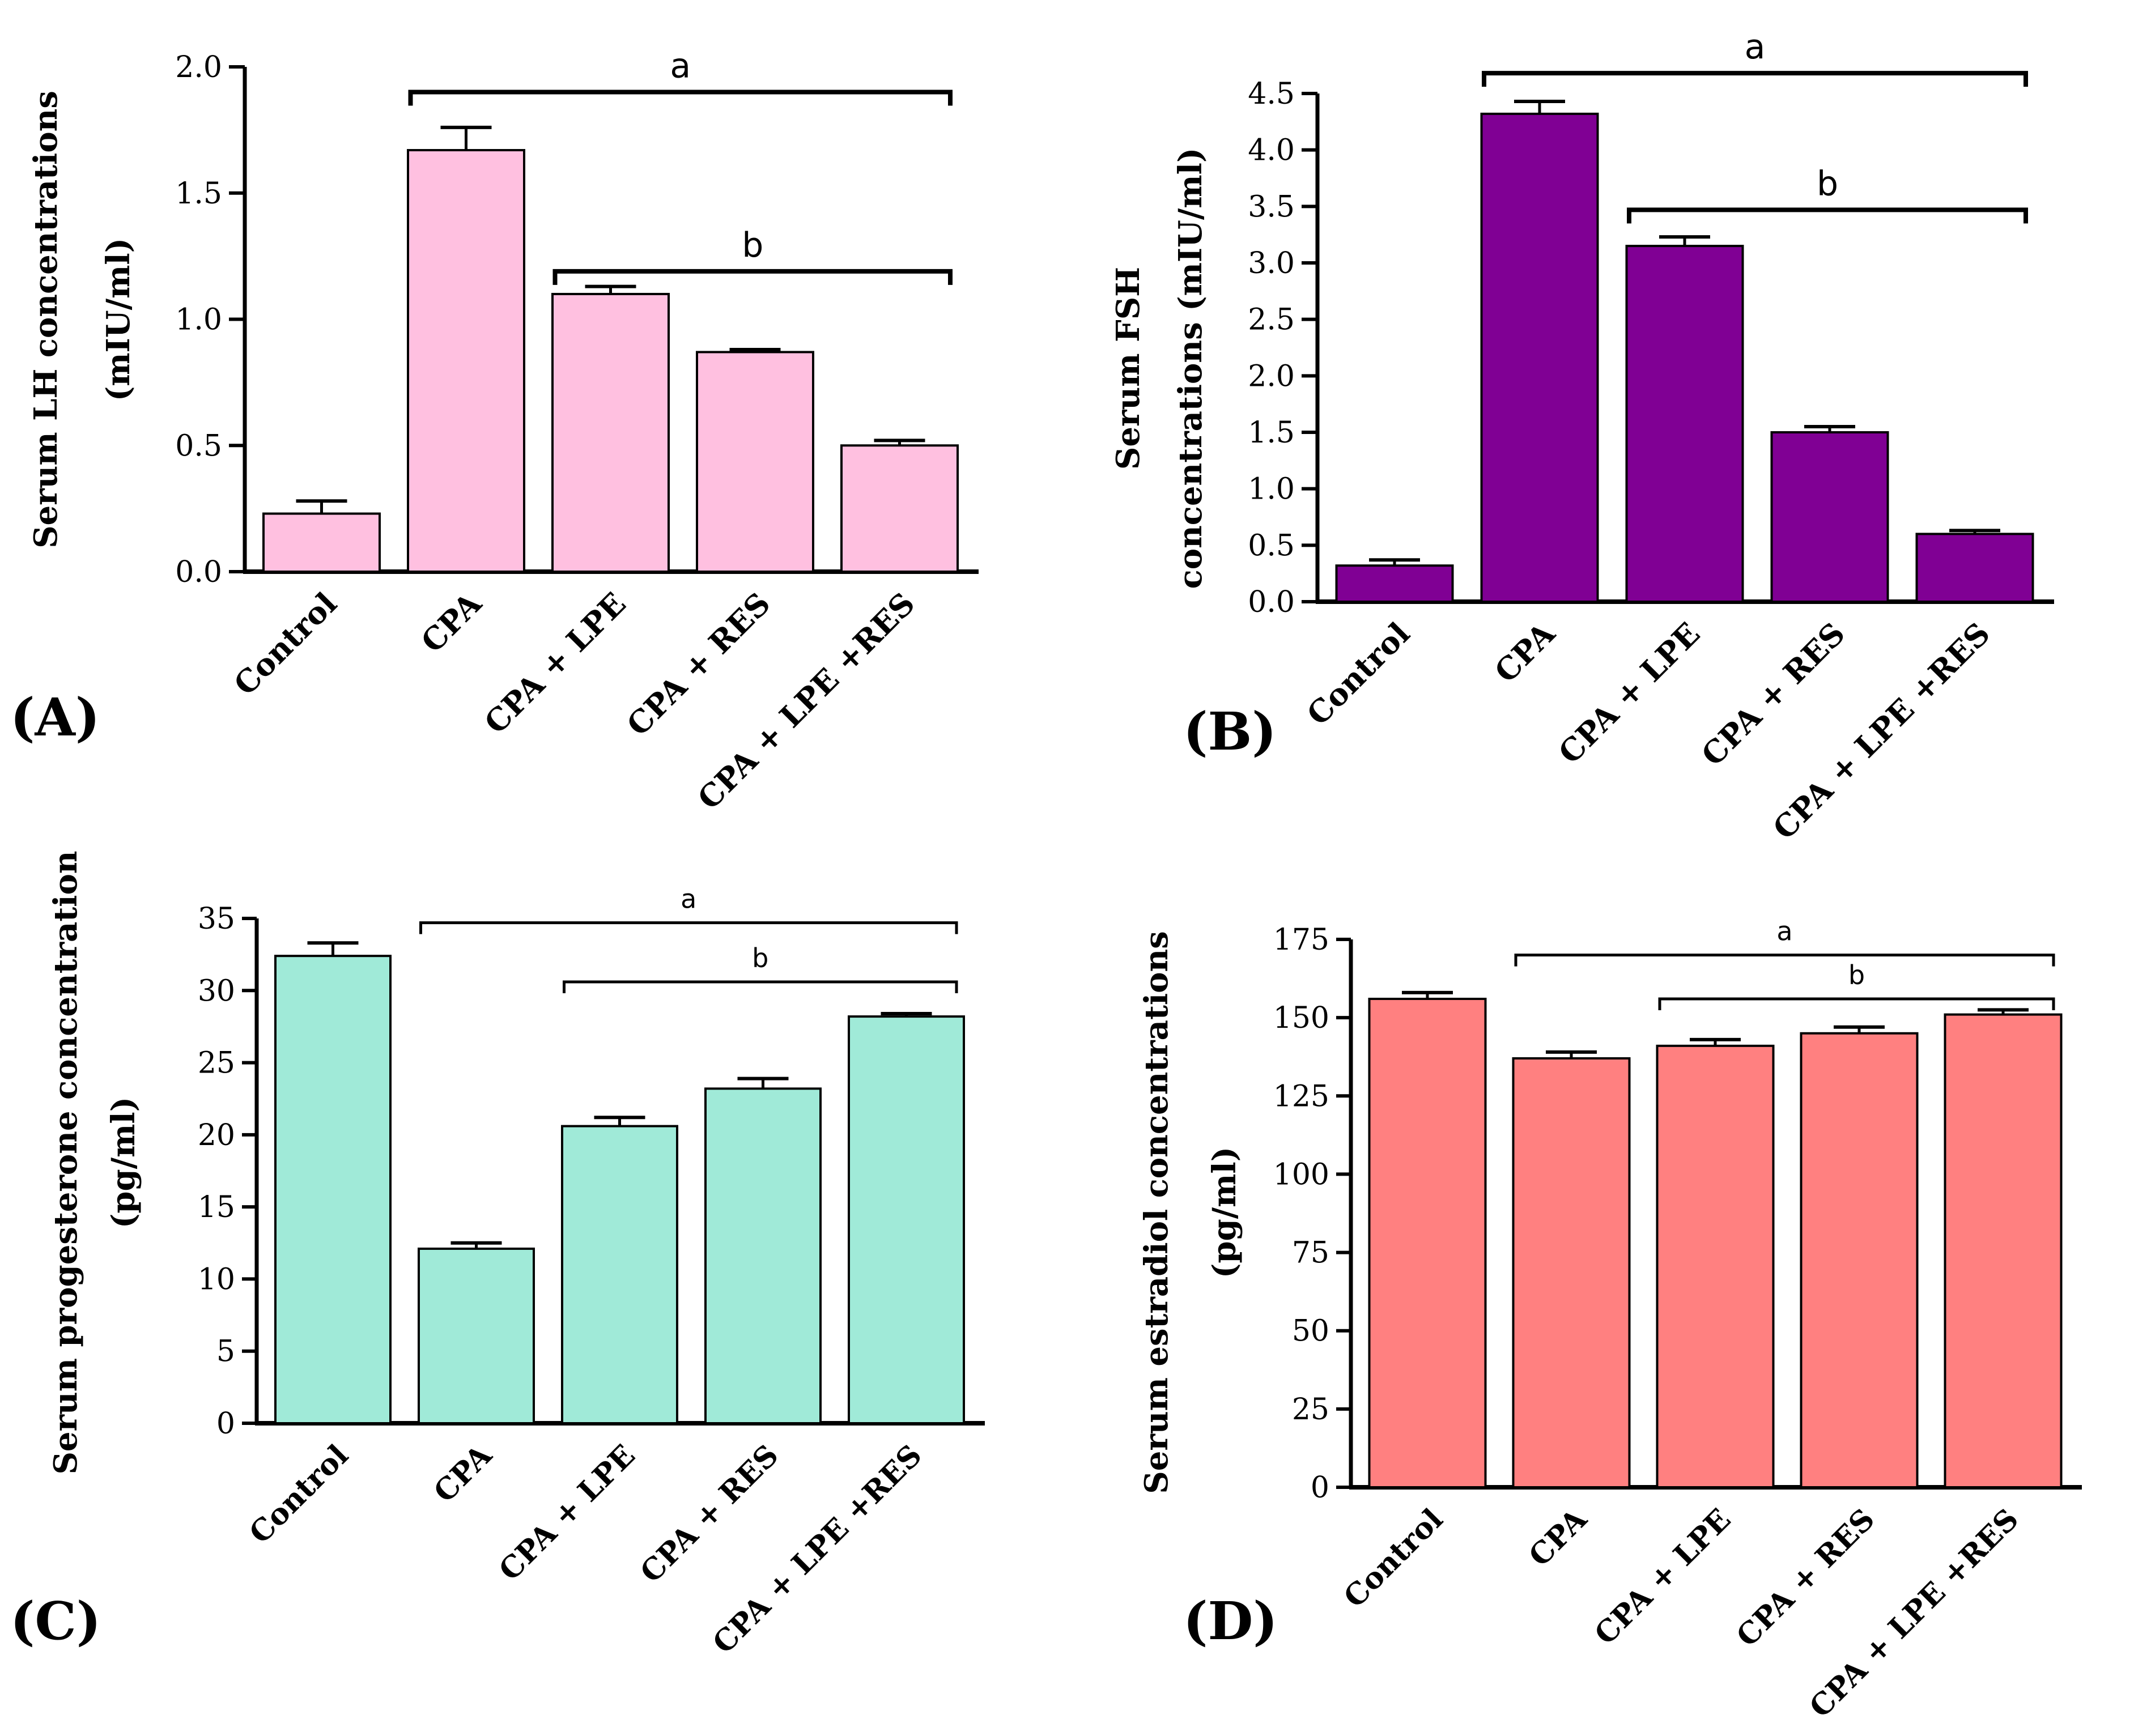 The height and width of the screenshot is (1736, 2134). What do you see at coordinates (1271, 207) in the screenshot?
I see `y-tick-label: 3.5` at bounding box center [1271, 207].